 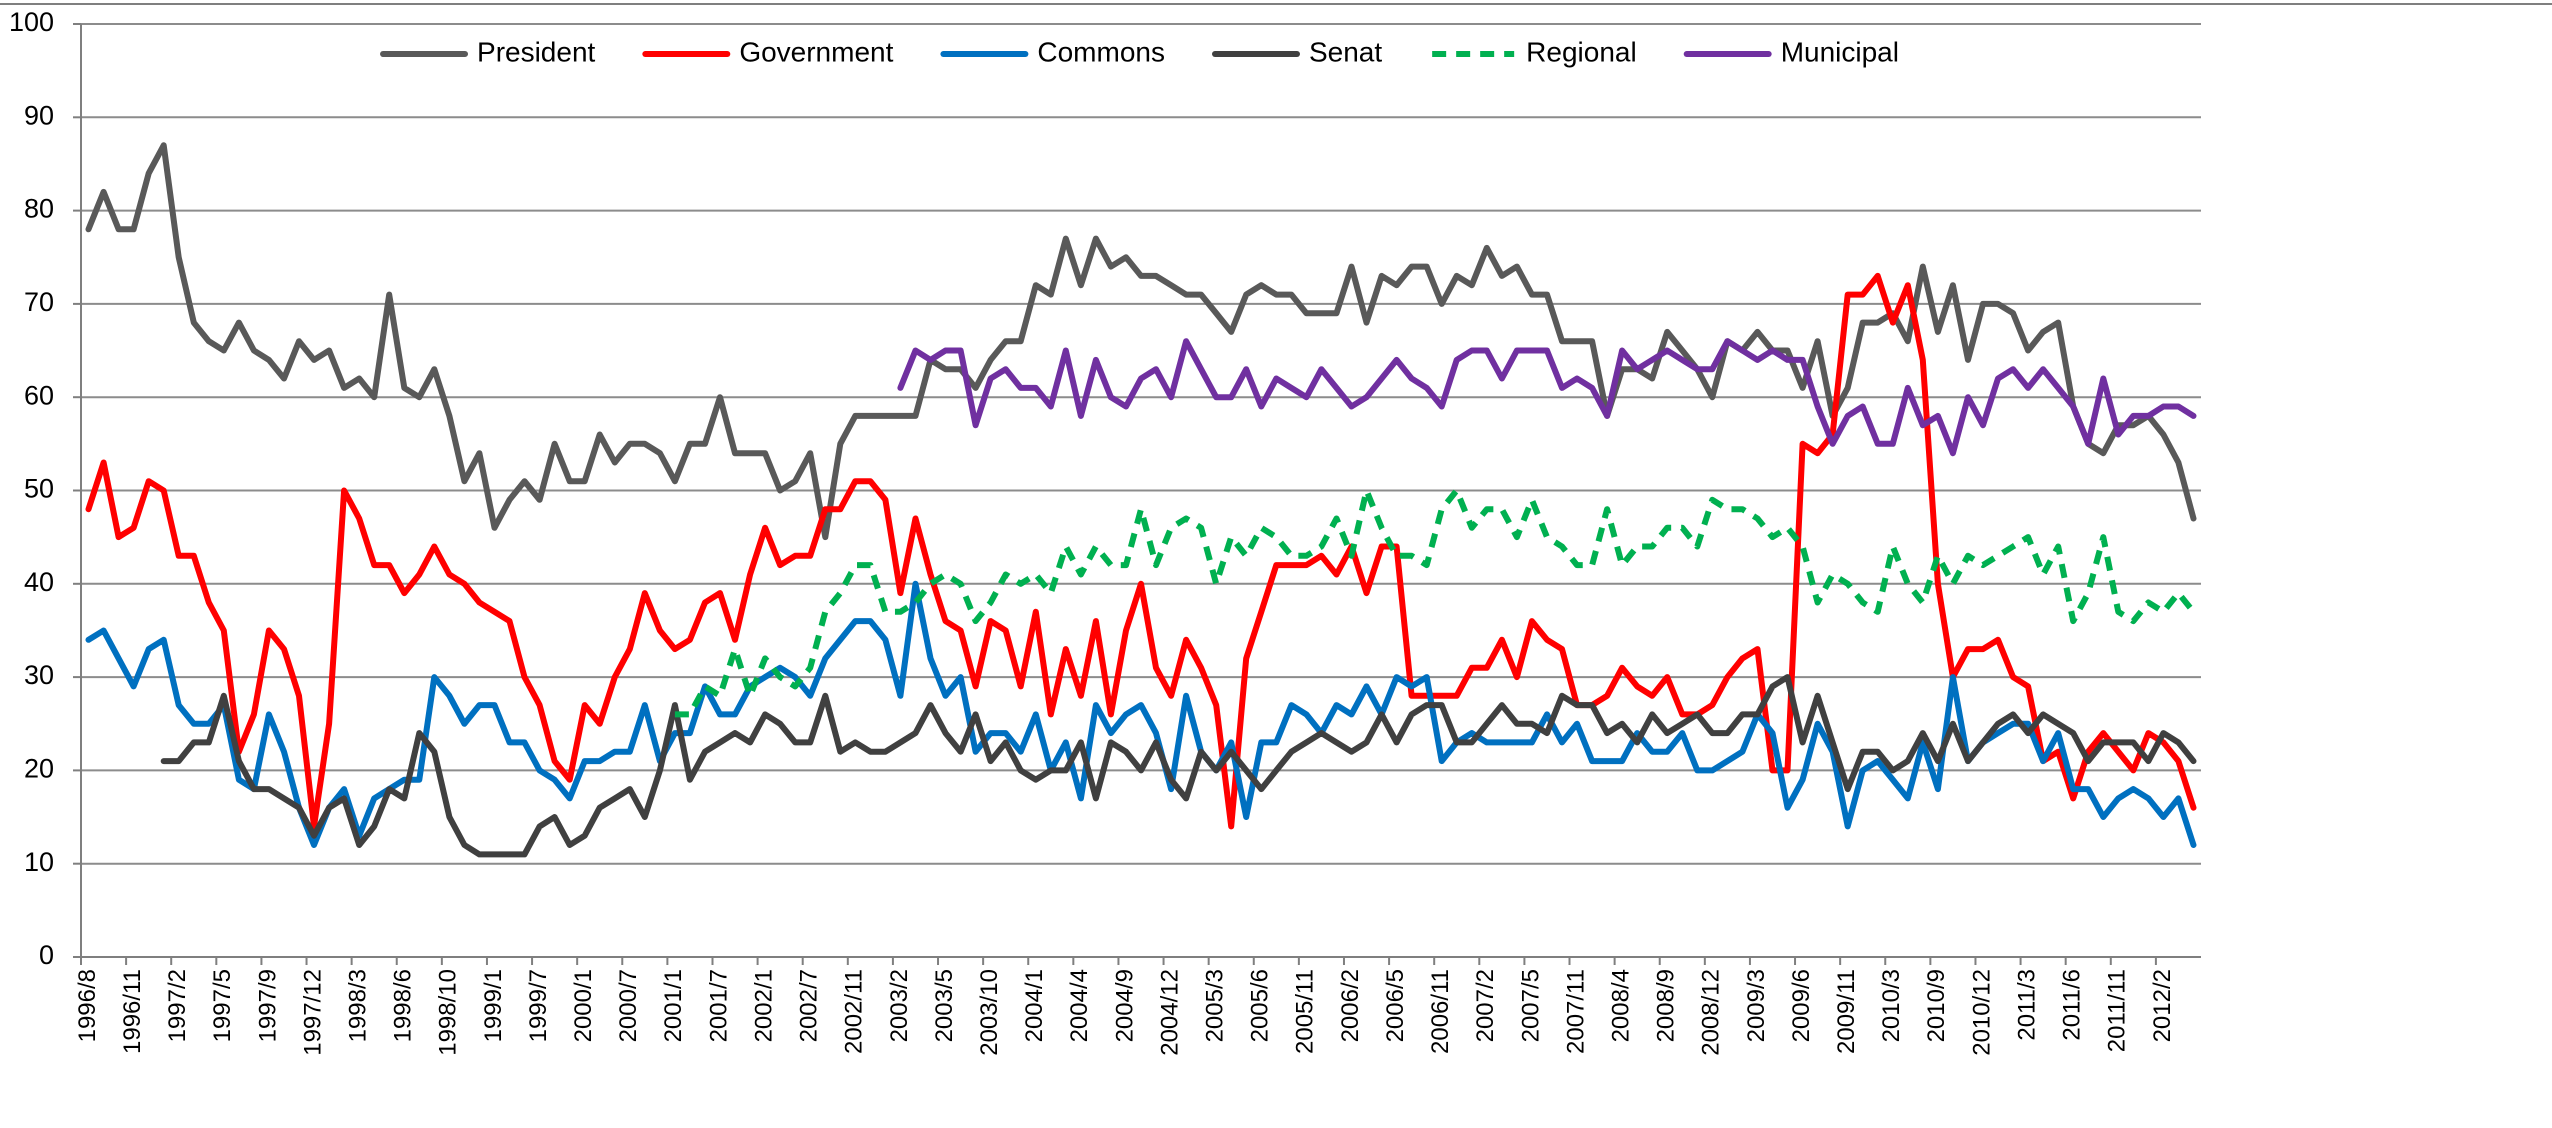 I want to click on x-tick-label: 1997/2, so click(x=177, y=1005).